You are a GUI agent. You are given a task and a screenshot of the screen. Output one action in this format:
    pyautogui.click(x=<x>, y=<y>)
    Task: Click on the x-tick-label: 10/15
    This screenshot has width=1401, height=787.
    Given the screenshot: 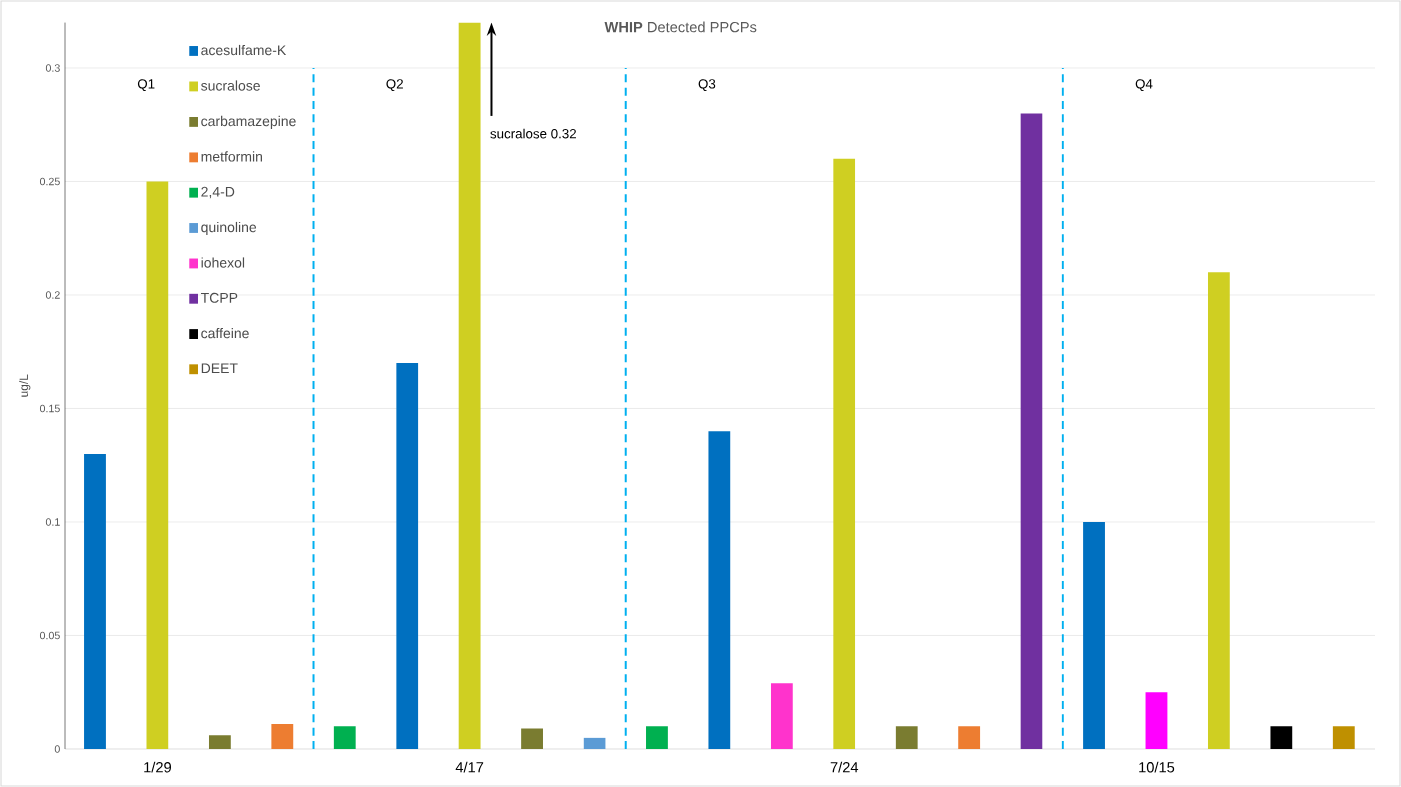 What is the action you would take?
    pyautogui.click(x=1157, y=767)
    